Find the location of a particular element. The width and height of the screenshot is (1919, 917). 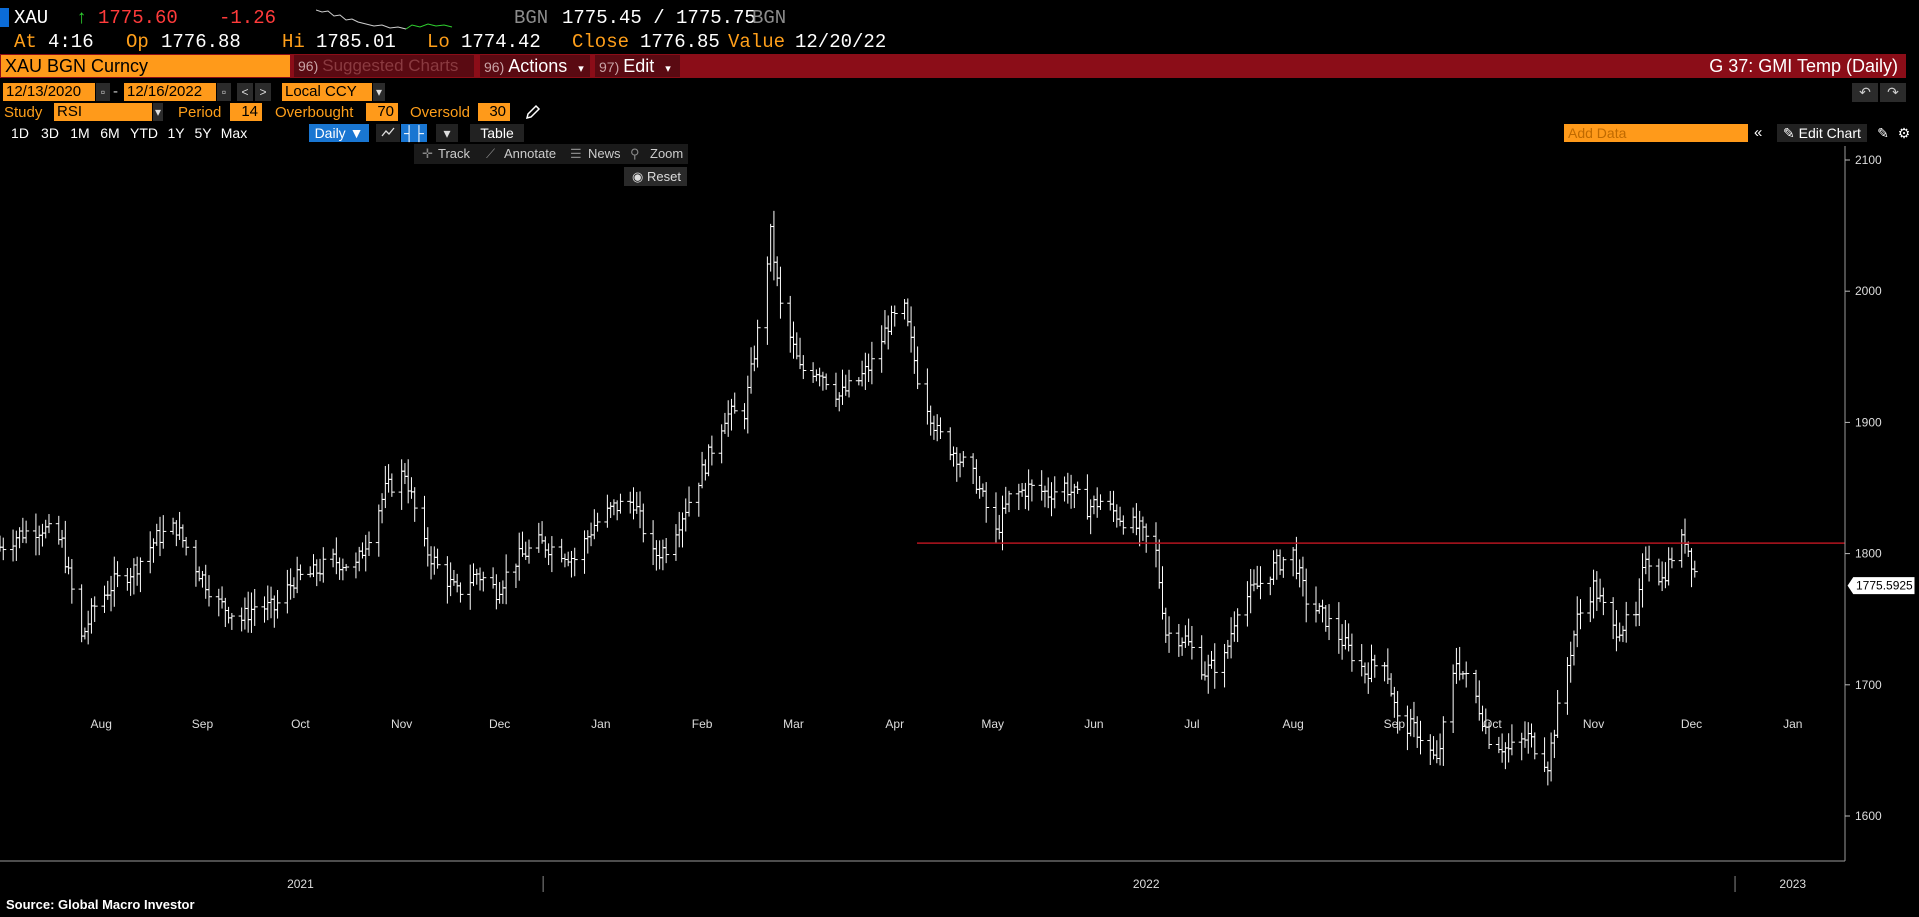

prev-period-icon: < is located at coordinates (245, 92).